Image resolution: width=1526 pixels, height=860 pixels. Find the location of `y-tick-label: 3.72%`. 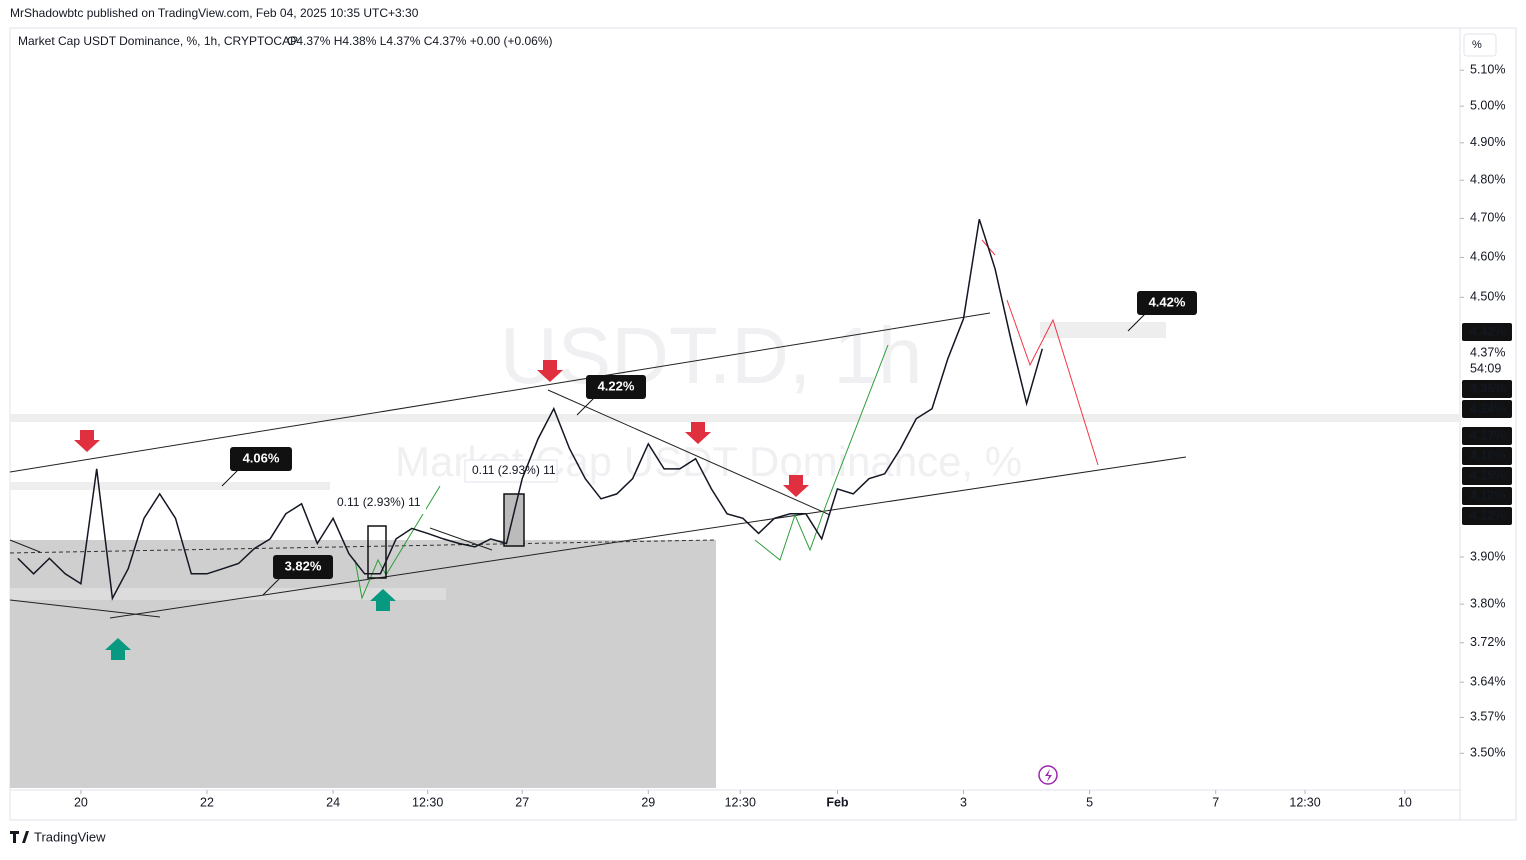

y-tick-label: 3.72% is located at coordinates (1487, 642).